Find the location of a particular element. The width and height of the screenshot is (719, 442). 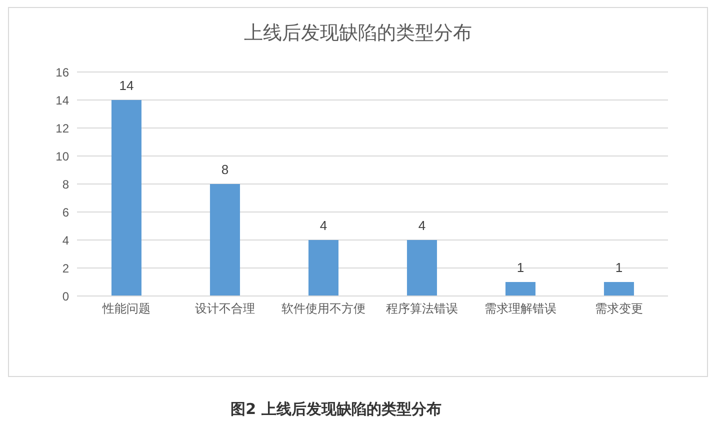

x-tick-label: 设计不合理 is located at coordinates (224, 309).